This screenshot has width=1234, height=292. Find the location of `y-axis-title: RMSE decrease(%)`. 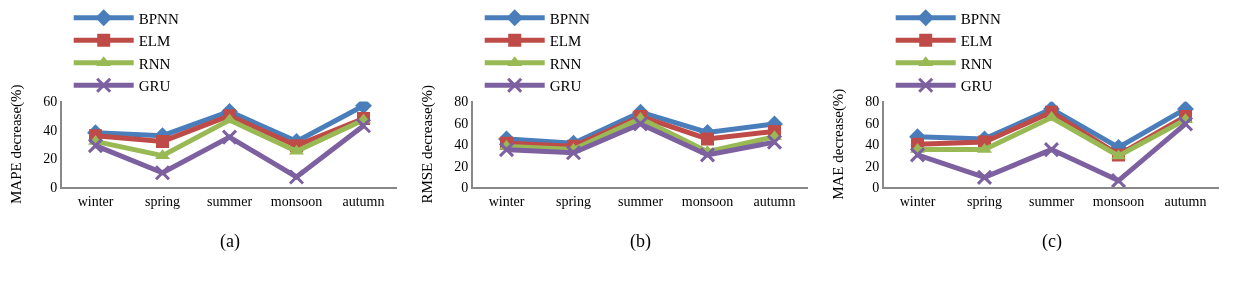

y-axis-title: RMSE decrease(%) is located at coordinates (427, 144).